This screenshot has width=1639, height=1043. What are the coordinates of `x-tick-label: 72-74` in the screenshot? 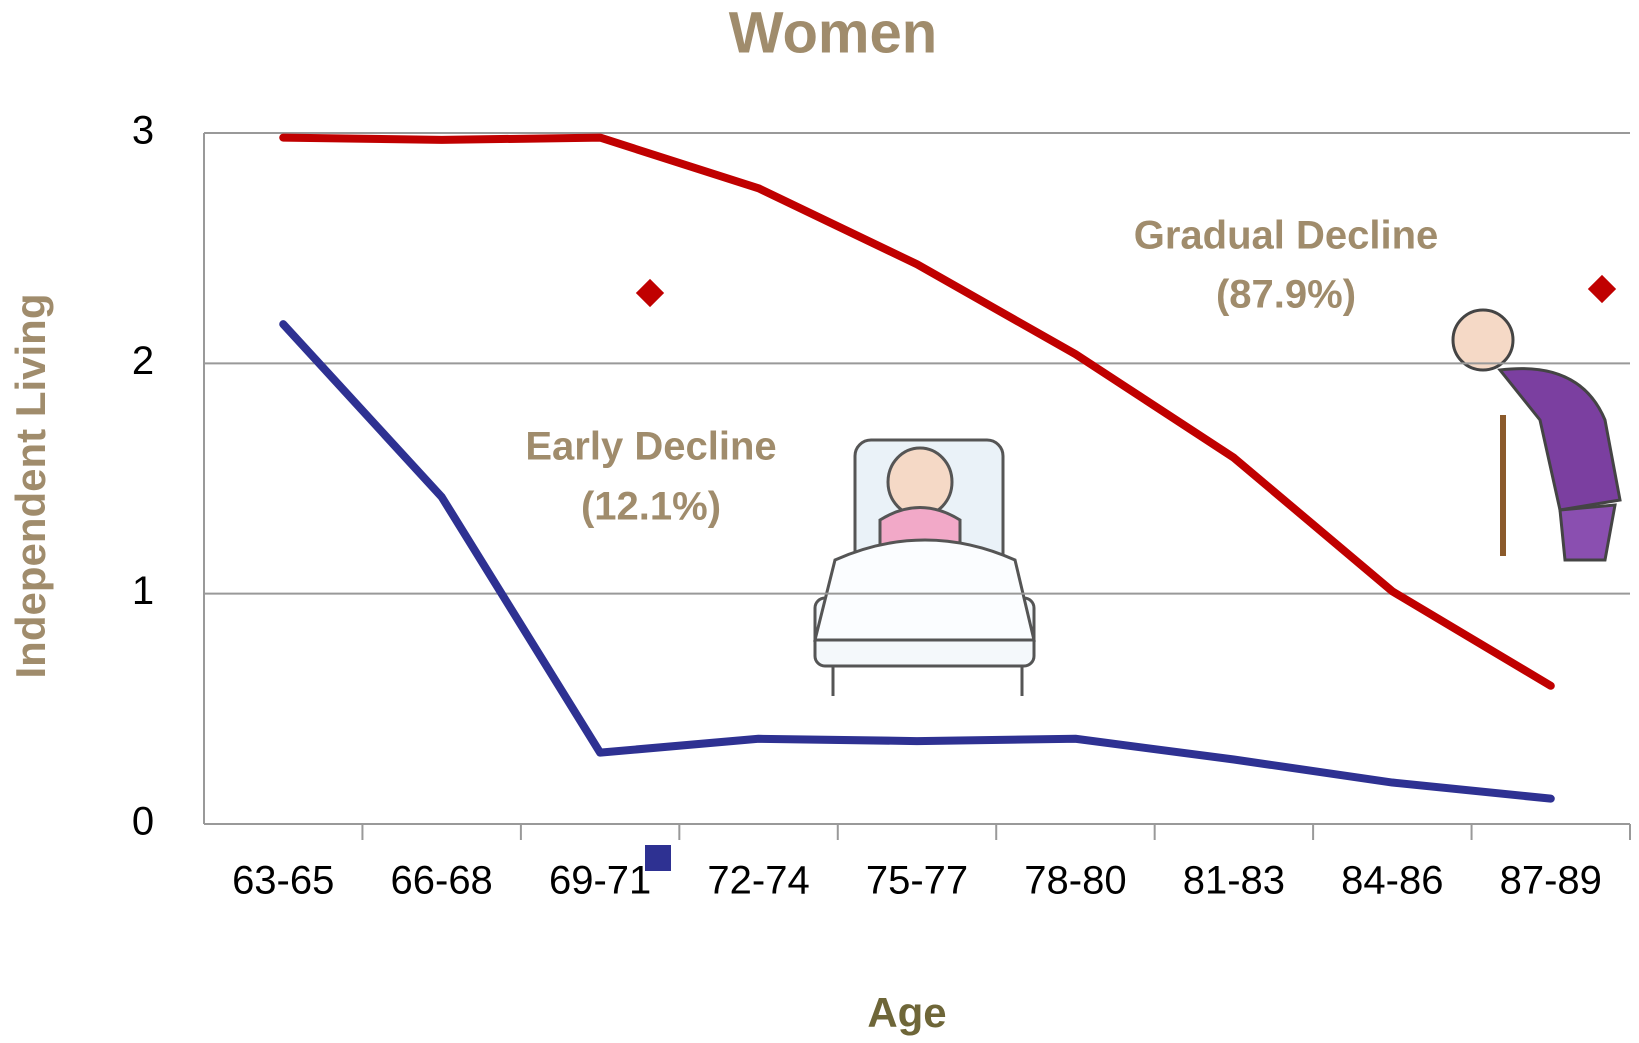 It's located at (758, 881).